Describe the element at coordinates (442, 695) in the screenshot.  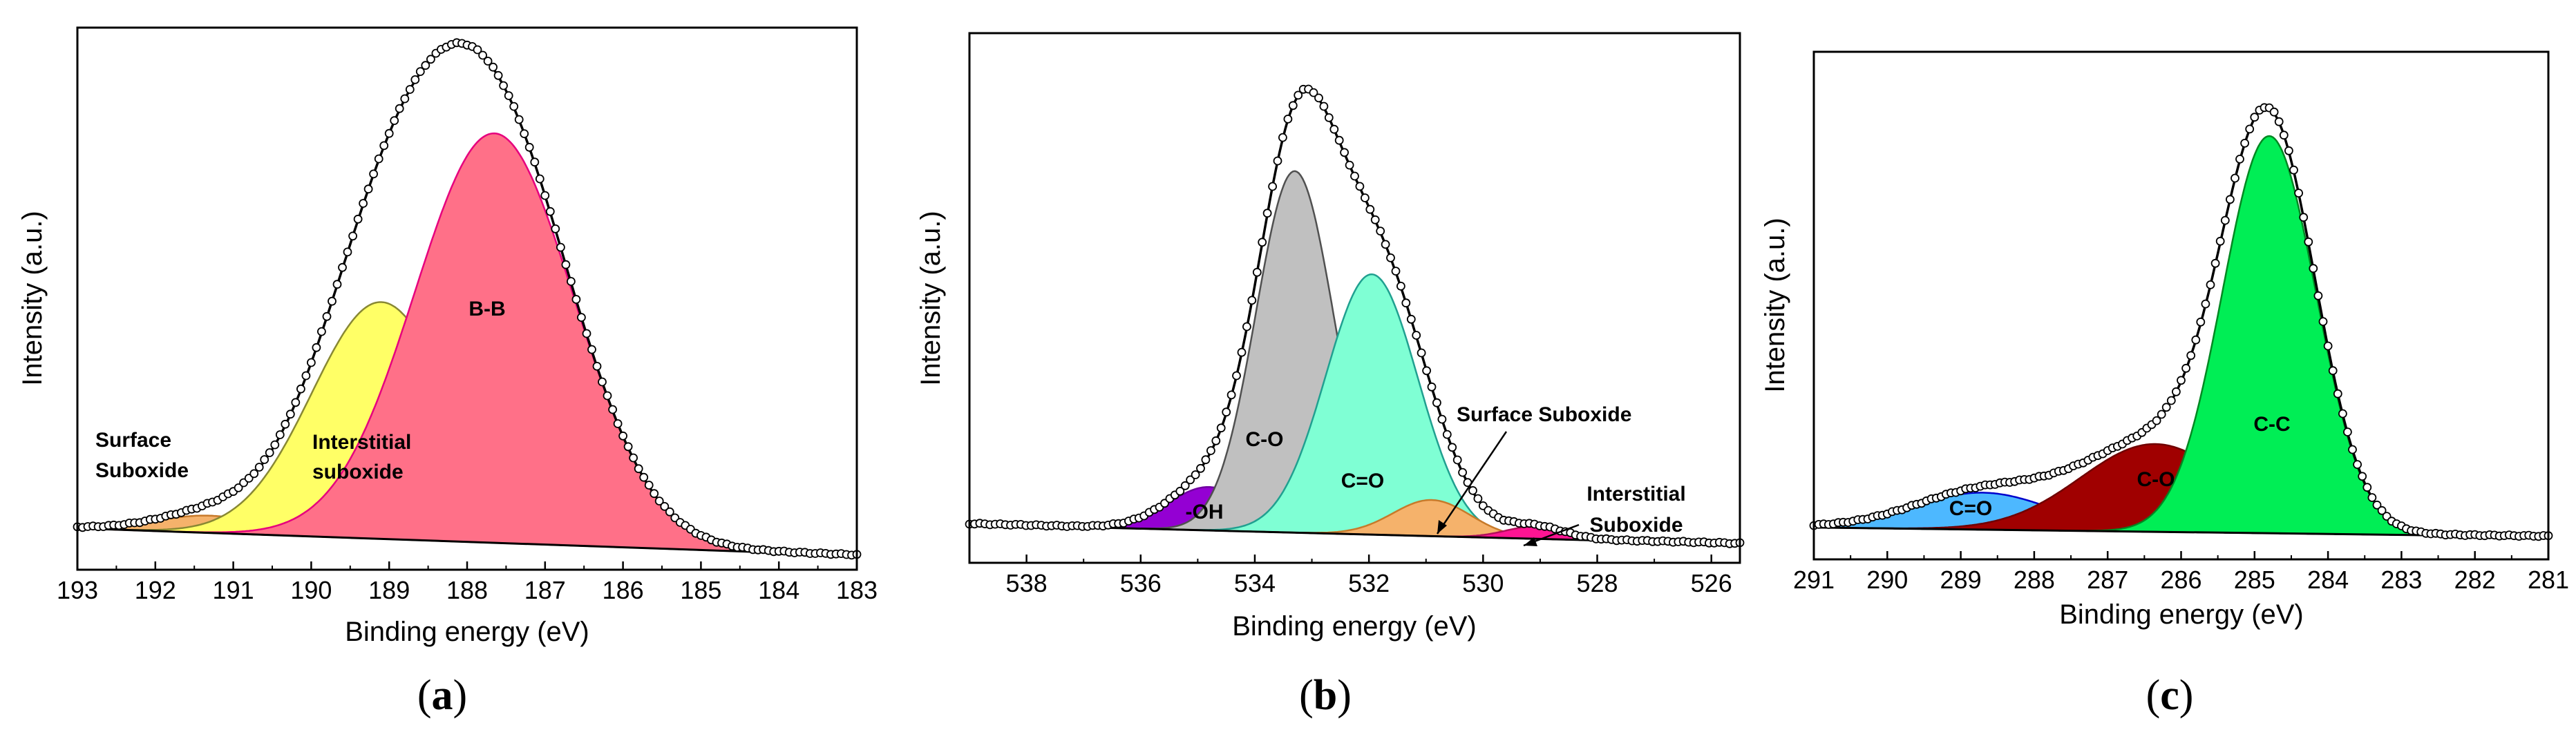
I see `panel-label-a: (a)` at that location.